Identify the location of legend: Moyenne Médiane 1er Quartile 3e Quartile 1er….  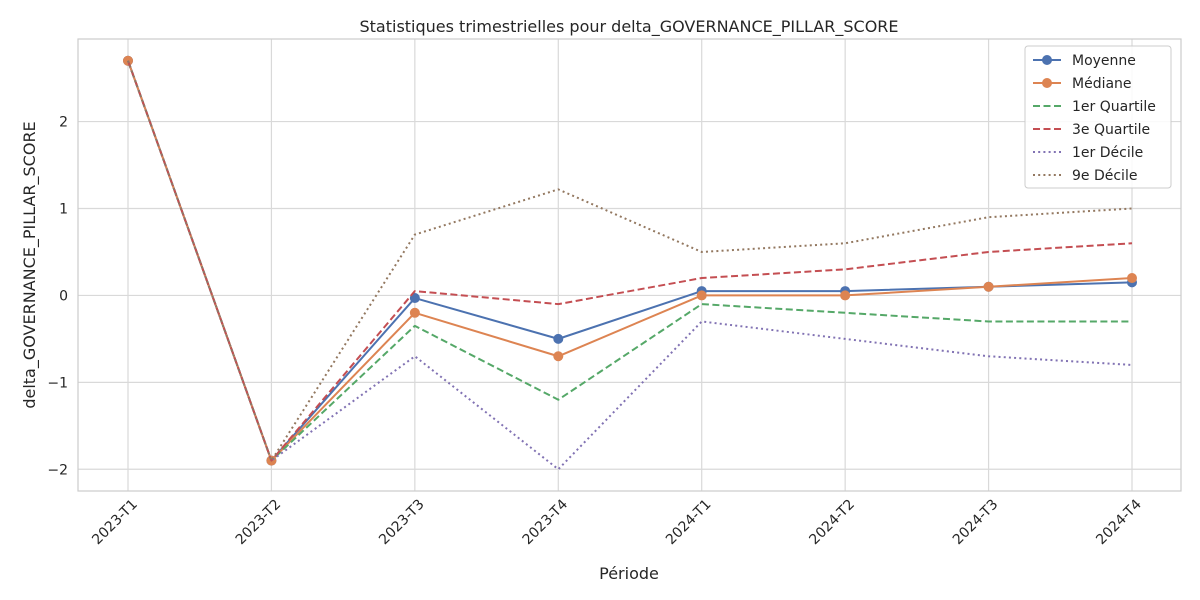
(1098, 117).